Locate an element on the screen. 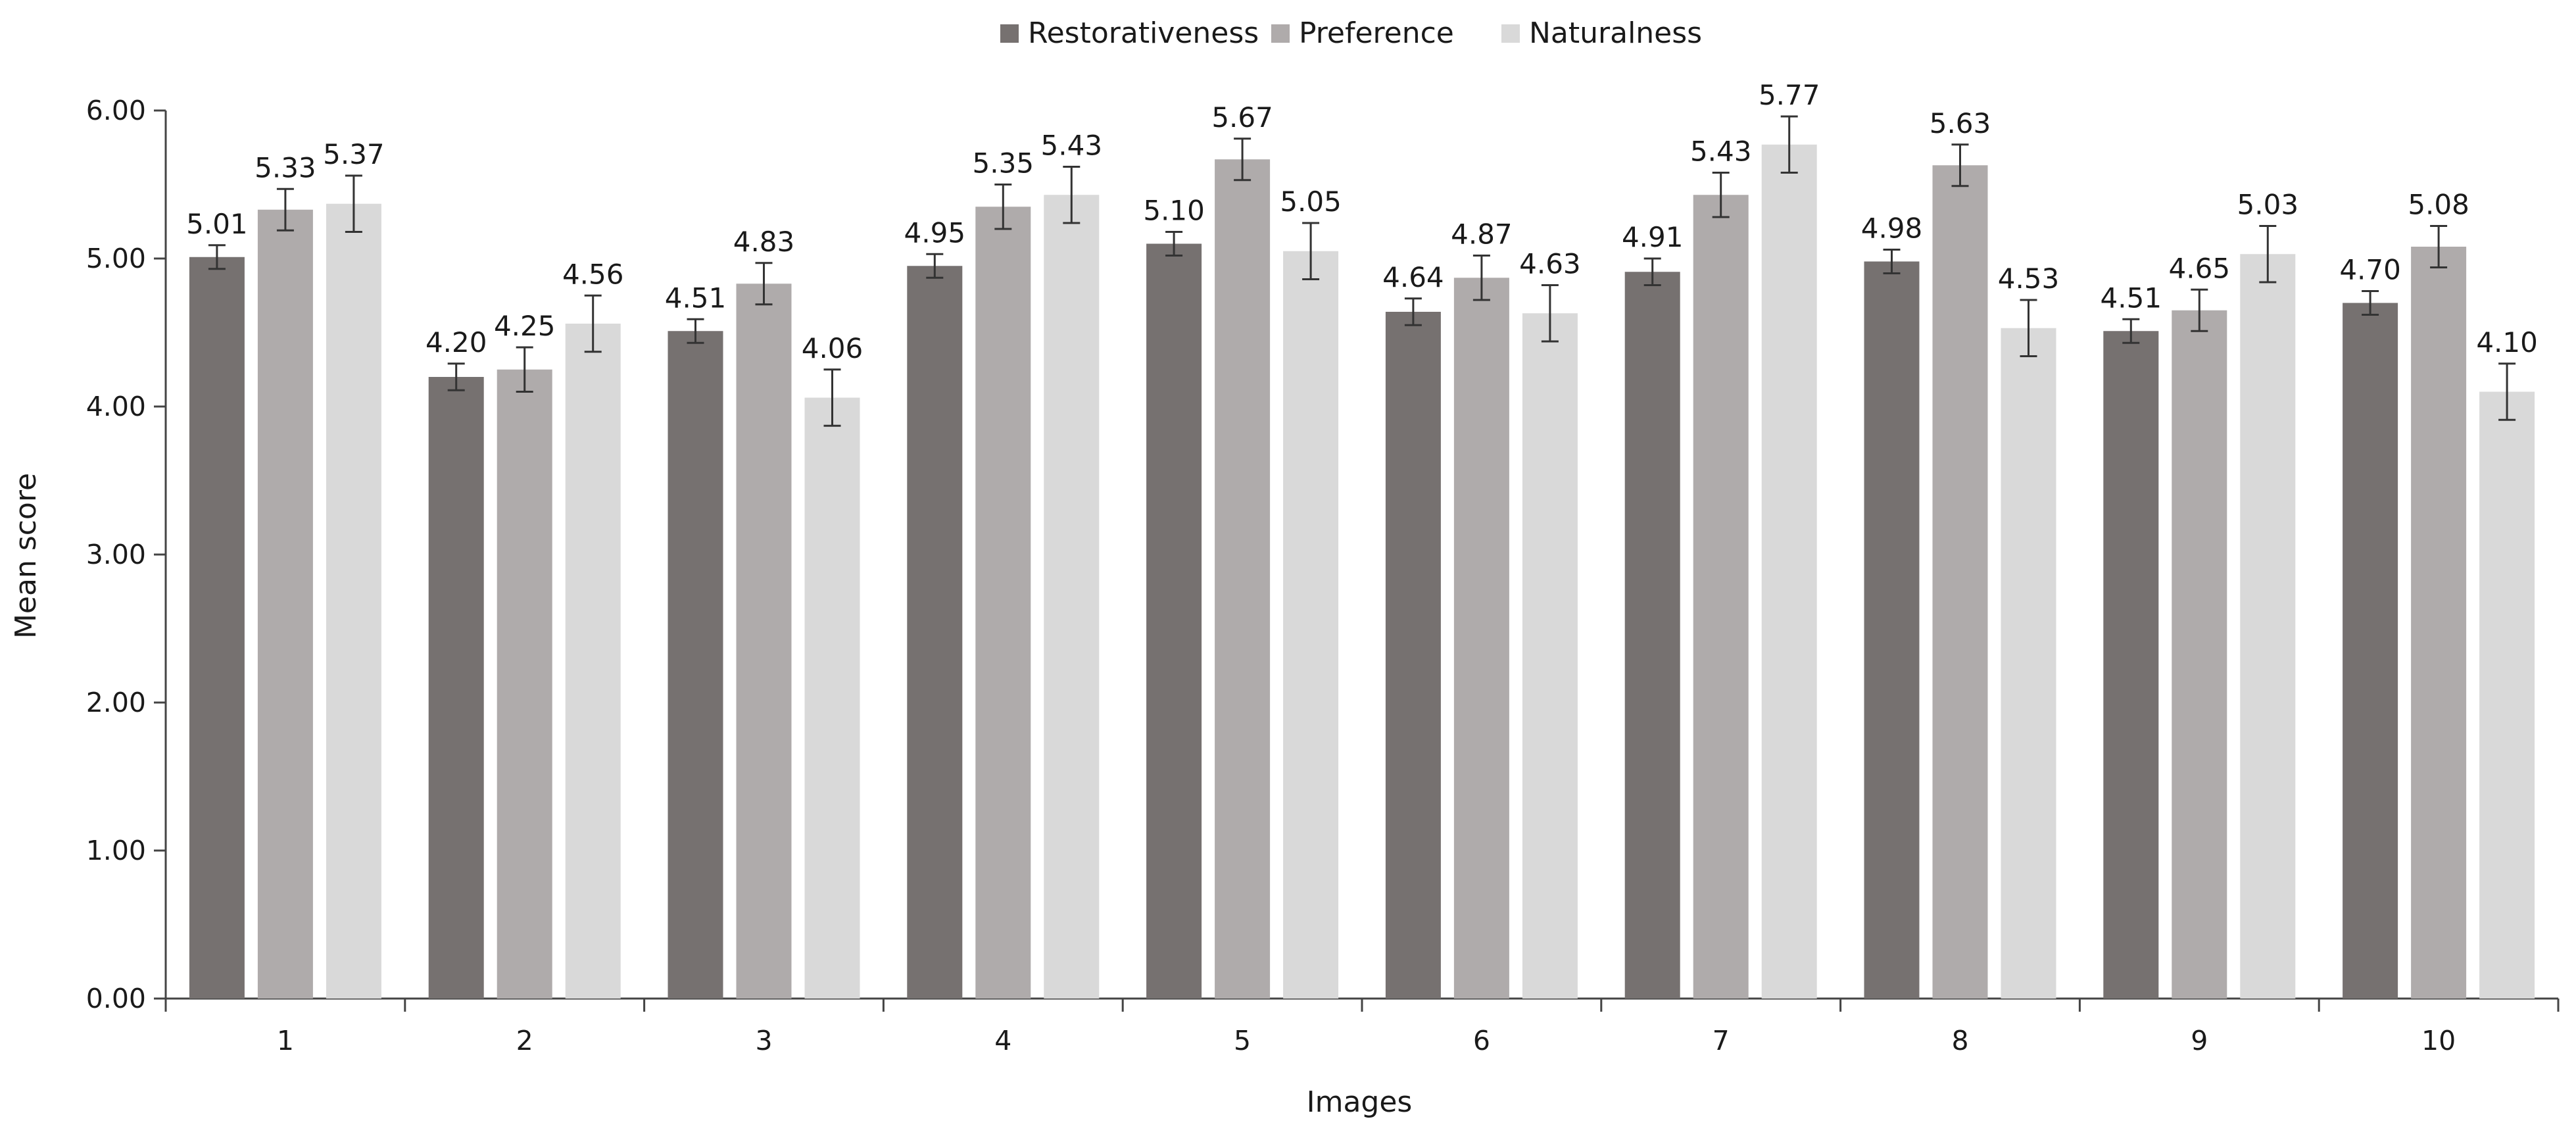 The image size is (2576, 1138). data-label: 5.63 is located at coordinates (1960, 123).